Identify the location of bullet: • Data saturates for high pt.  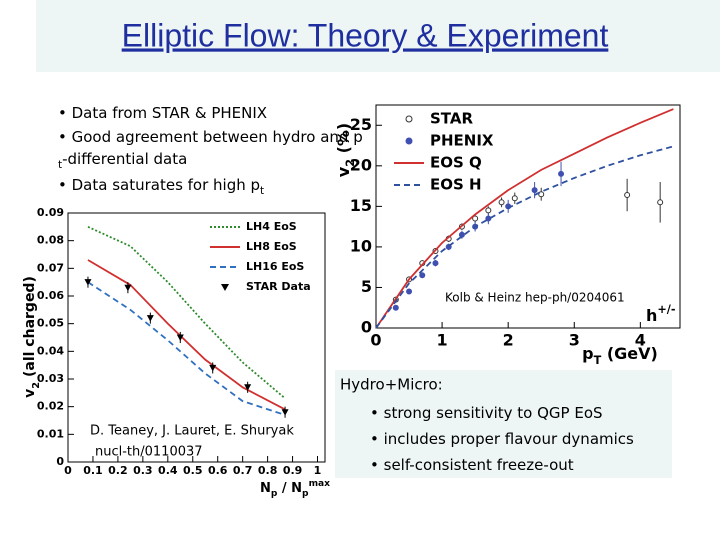
(161, 187).